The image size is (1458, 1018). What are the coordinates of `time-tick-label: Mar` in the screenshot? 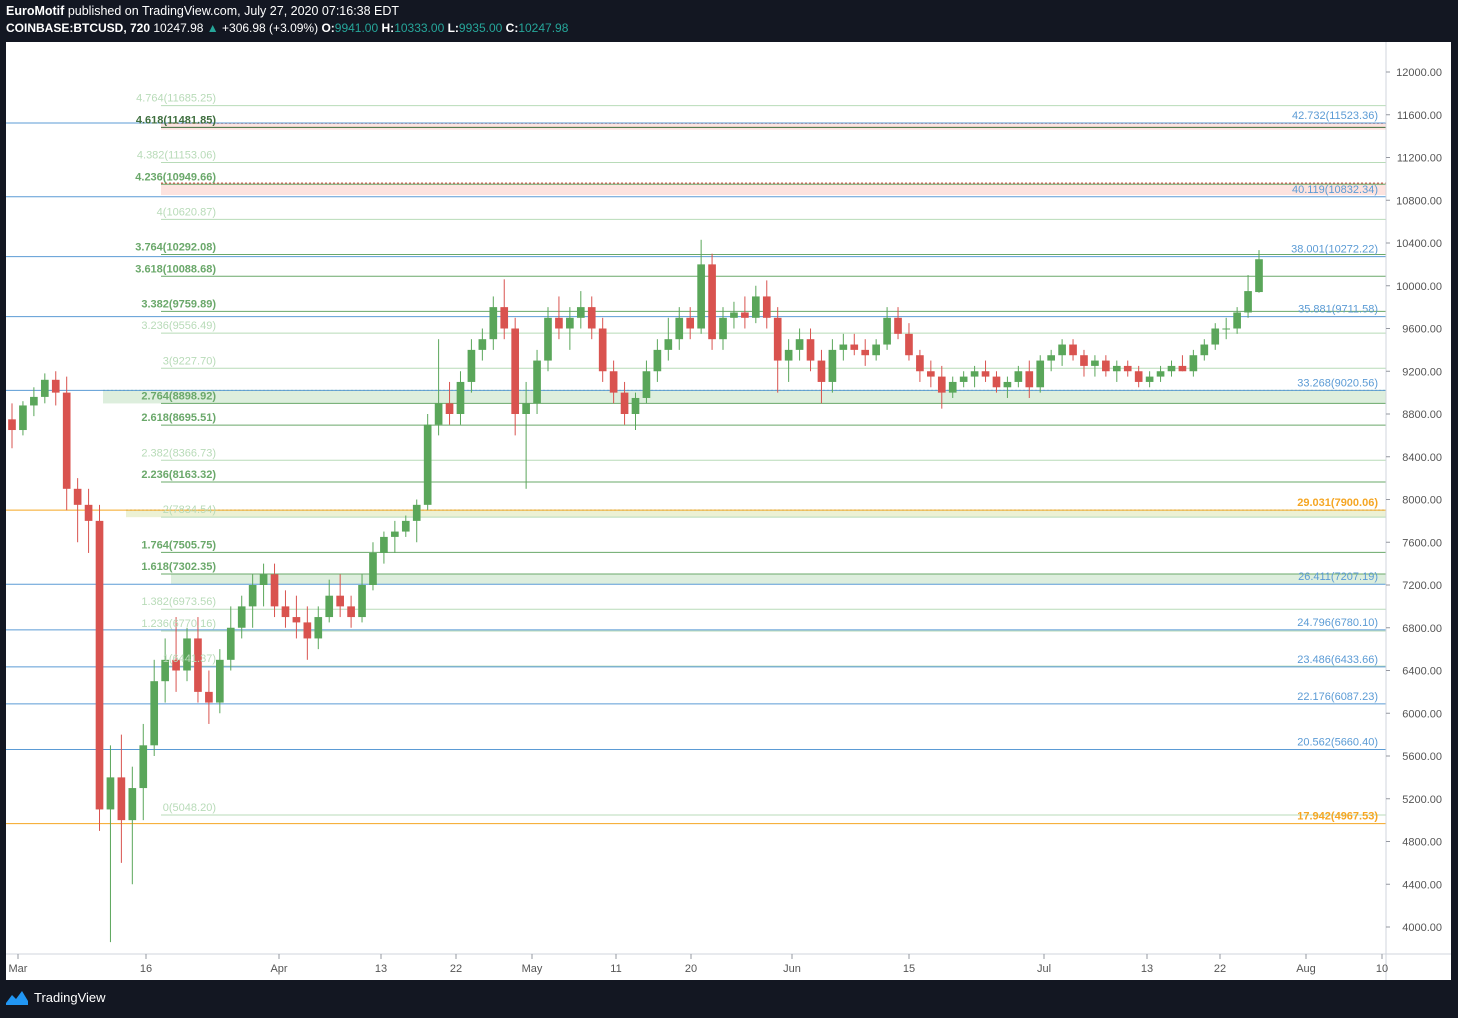 It's located at (18, 969).